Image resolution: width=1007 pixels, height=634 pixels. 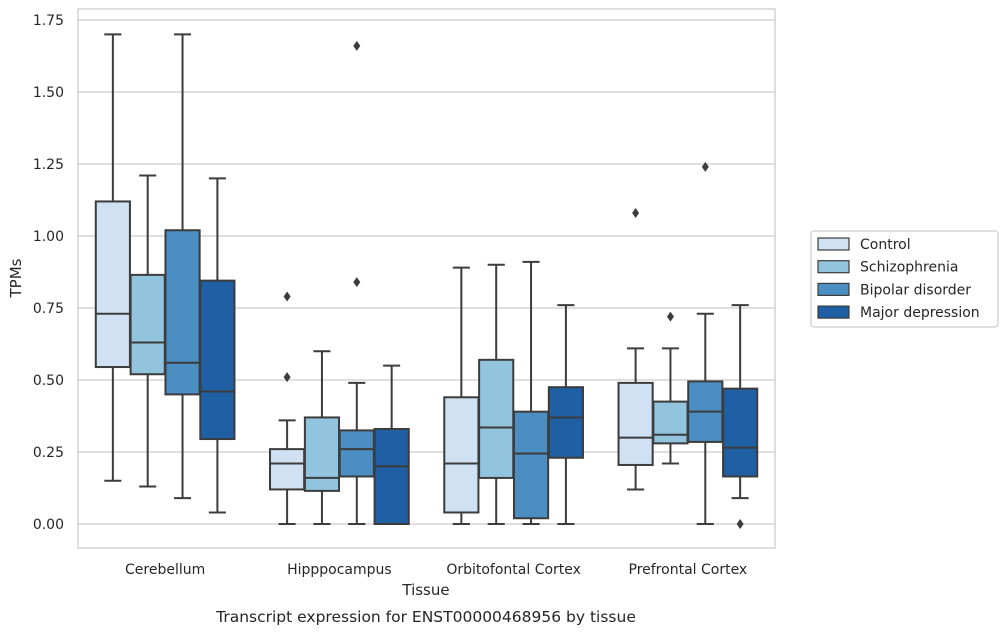 What do you see at coordinates (915, 290) in the screenshot?
I see `legend-label-2: Bipolar disorder` at bounding box center [915, 290].